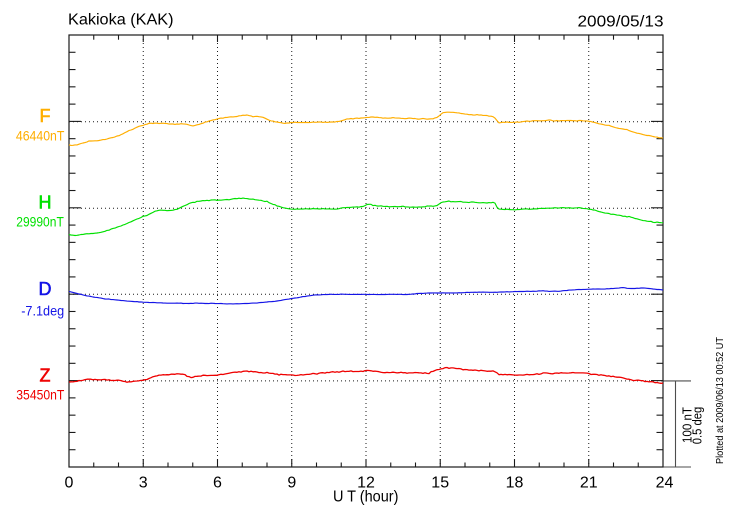 This screenshot has height=520, width=730. I want to click on svg-text: 0.5 deg, so click(696, 426).